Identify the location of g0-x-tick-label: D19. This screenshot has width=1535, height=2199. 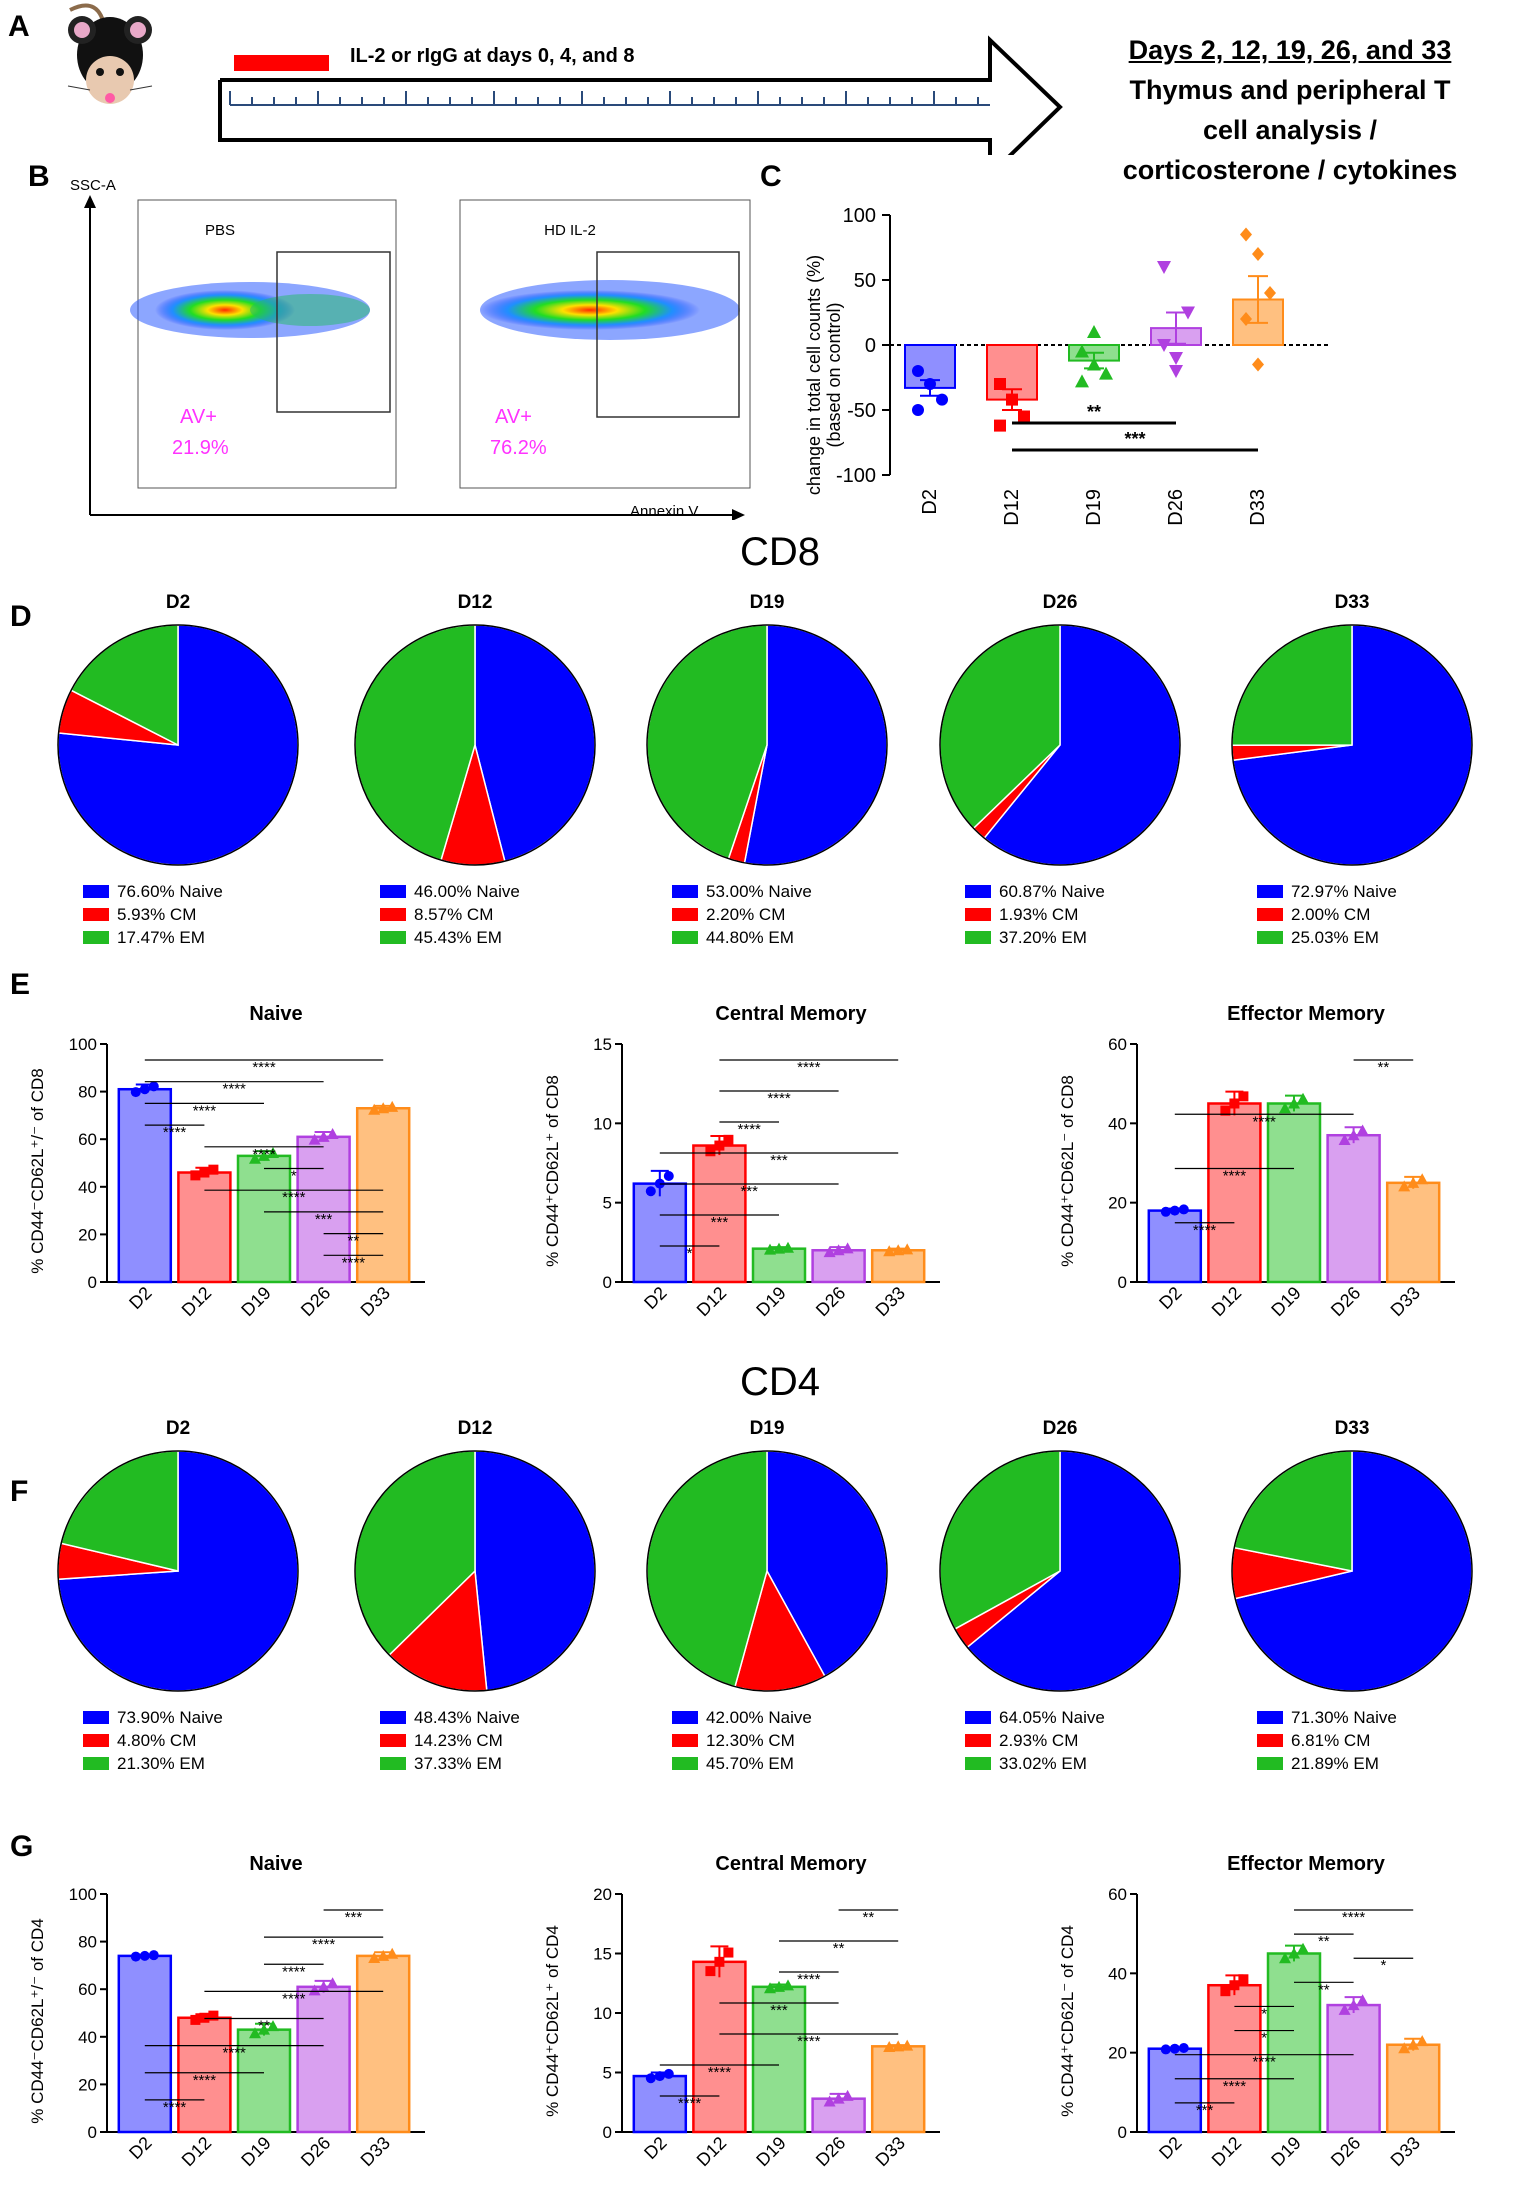
(255, 2151).